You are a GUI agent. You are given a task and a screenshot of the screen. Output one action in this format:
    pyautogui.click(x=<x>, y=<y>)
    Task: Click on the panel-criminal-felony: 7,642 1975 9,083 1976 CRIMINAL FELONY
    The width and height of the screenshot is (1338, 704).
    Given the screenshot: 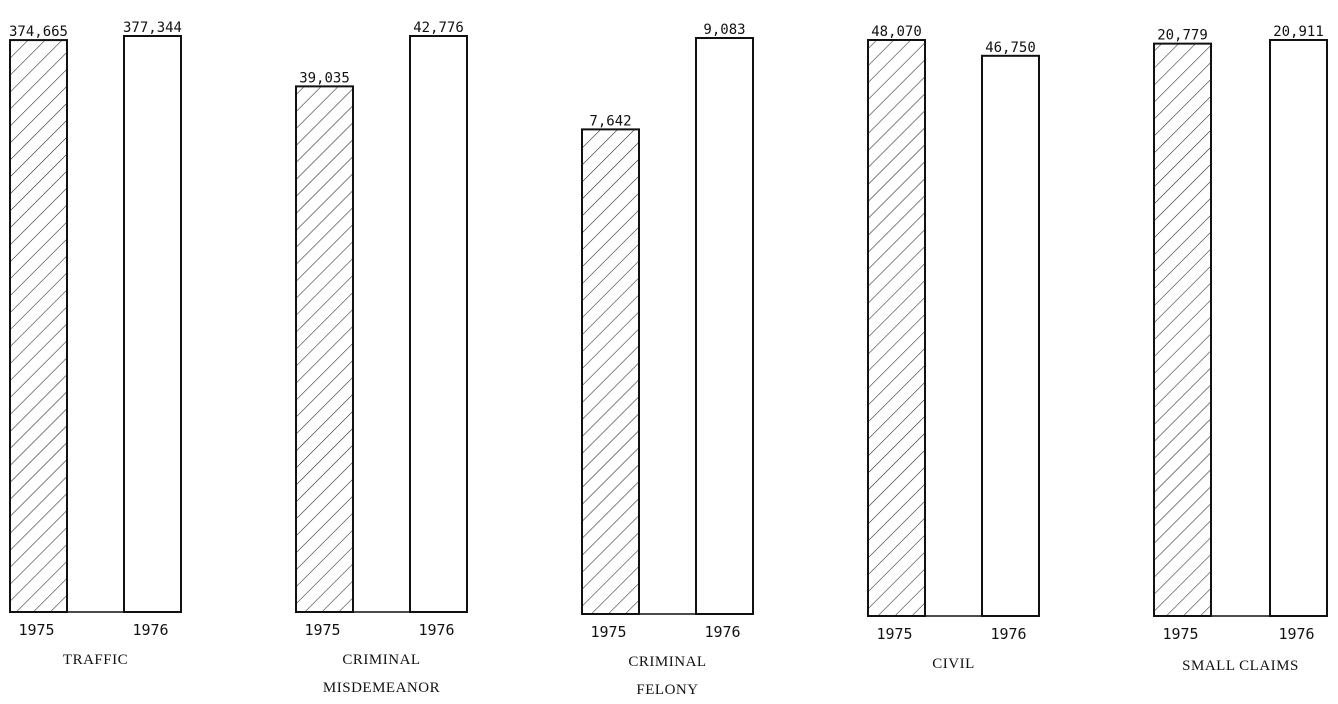 What is the action you would take?
    pyautogui.click(x=667, y=360)
    